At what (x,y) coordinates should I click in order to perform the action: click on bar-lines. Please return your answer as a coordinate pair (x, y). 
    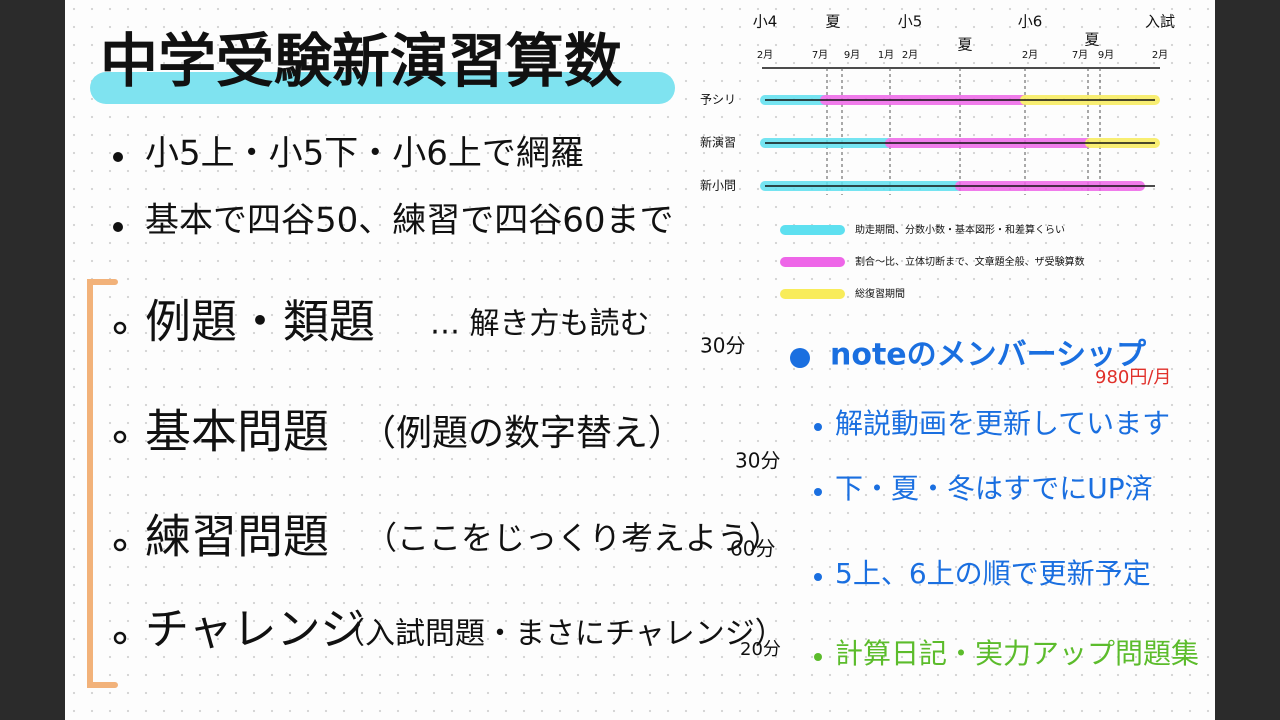
    Looking at the image, I should click on (960, 143).